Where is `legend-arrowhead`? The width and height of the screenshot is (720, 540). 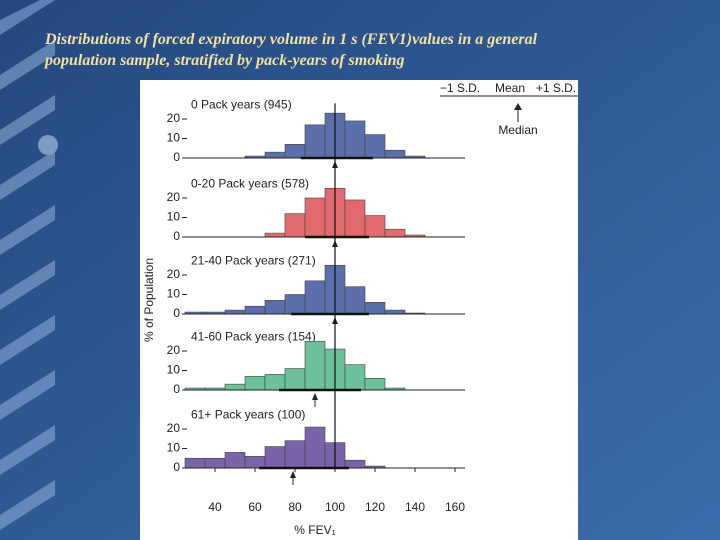 legend-arrowhead is located at coordinates (518, 106).